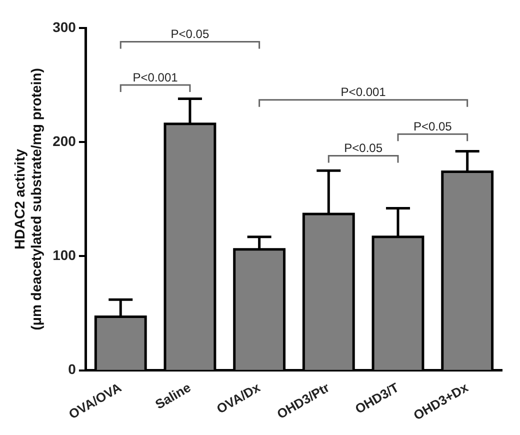 Image resolution: width=520 pixels, height=435 pixels. What do you see at coordinates (27, 199) in the screenshot?
I see `y-axis-title: HDAC2 activity (μm deacetylated substrate/mg protein)` at bounding box center [27, 199].